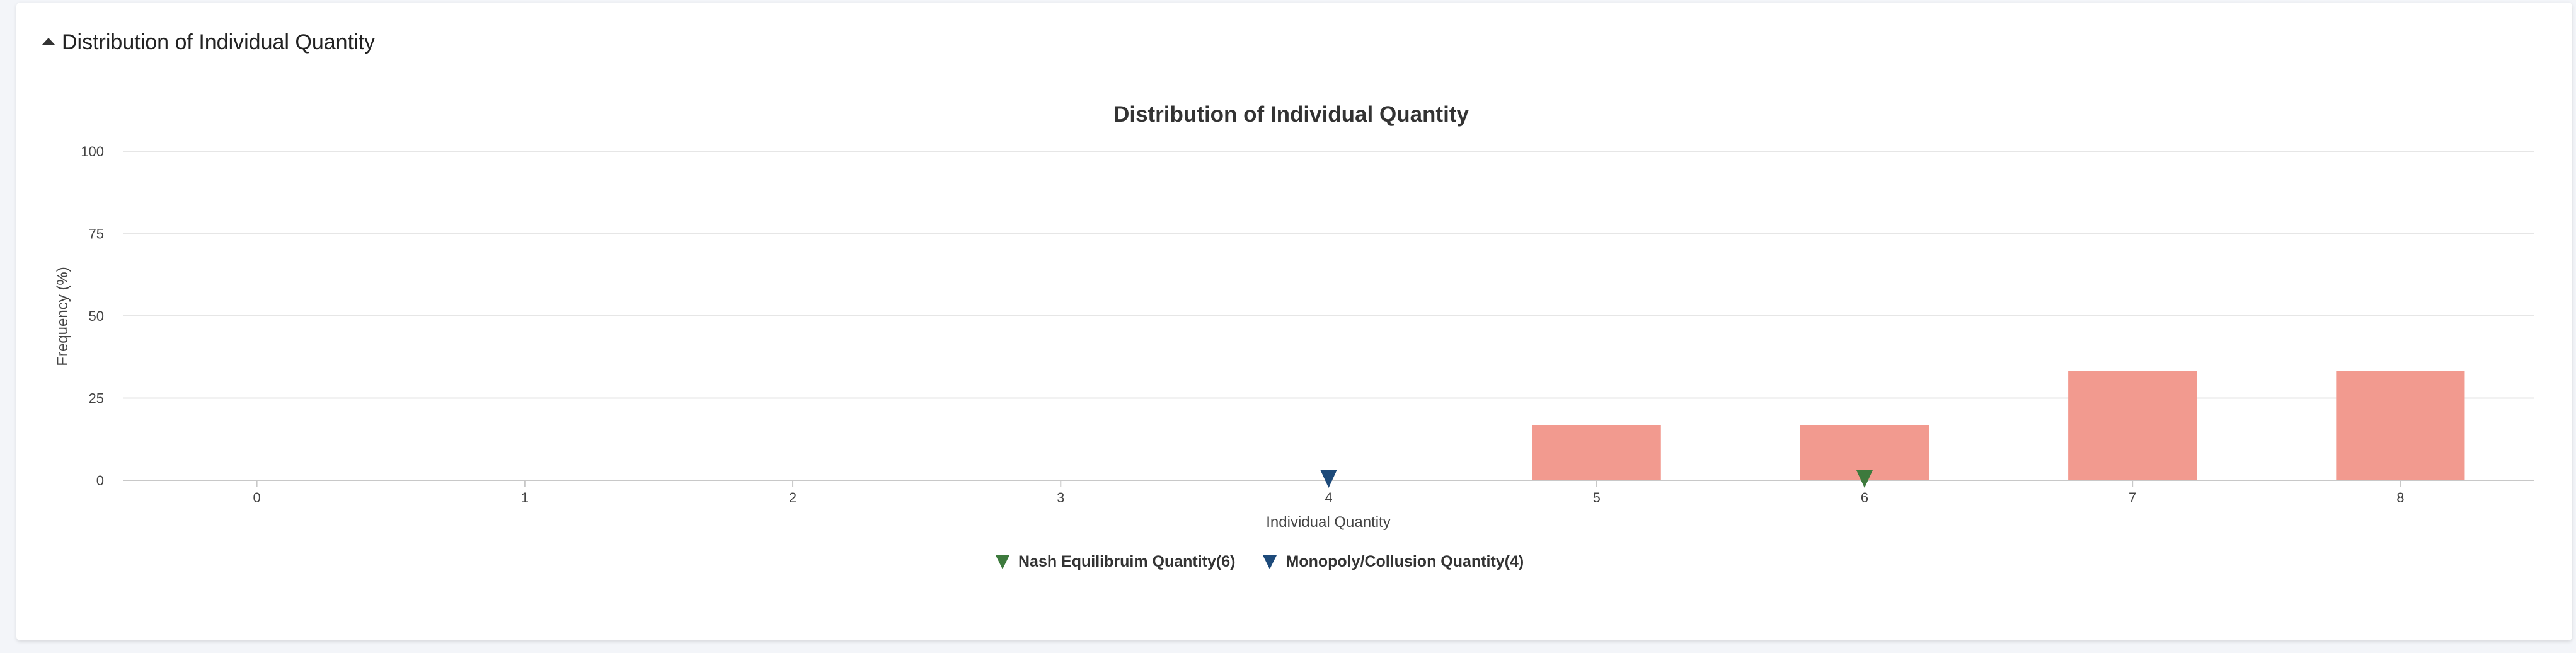 This screenshot has height=653, width=2576. Describe the element at coordinates (2132, 498) in the screenshot. I see `x-tick-label: 7` at that location.